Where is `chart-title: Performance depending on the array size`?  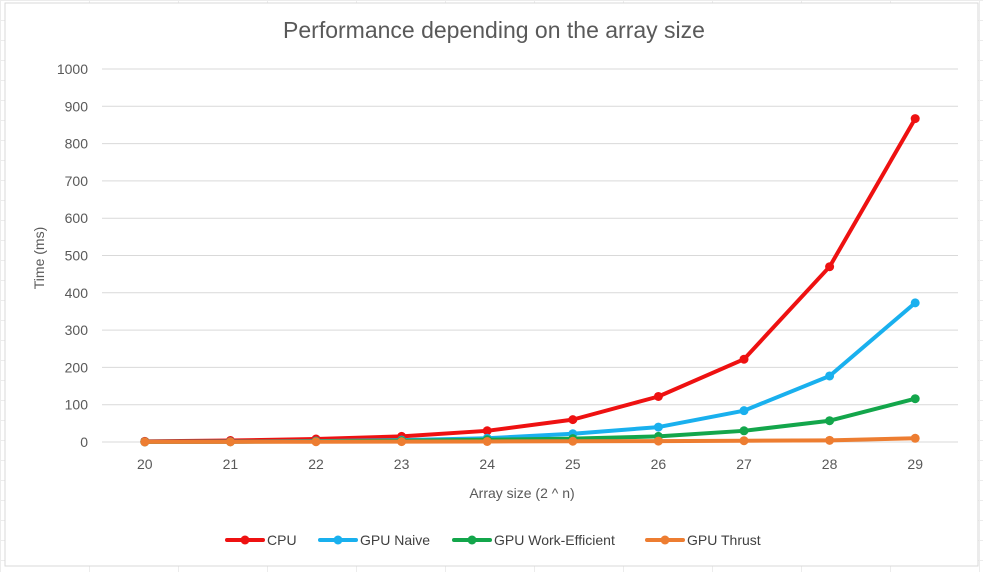 chart-title: Performance depending on the array size is located at coordinates (494, 30).